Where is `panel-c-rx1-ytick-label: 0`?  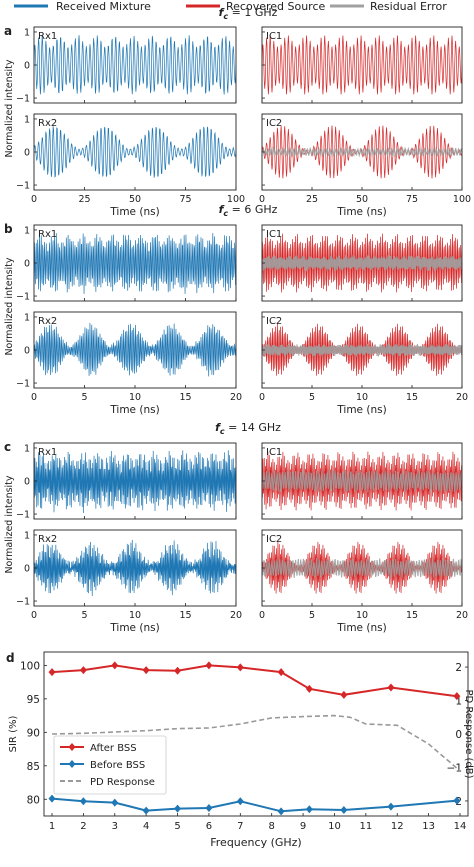
panel-c-rx1-ytick-label: 0 is located at coordinates (27, 482).